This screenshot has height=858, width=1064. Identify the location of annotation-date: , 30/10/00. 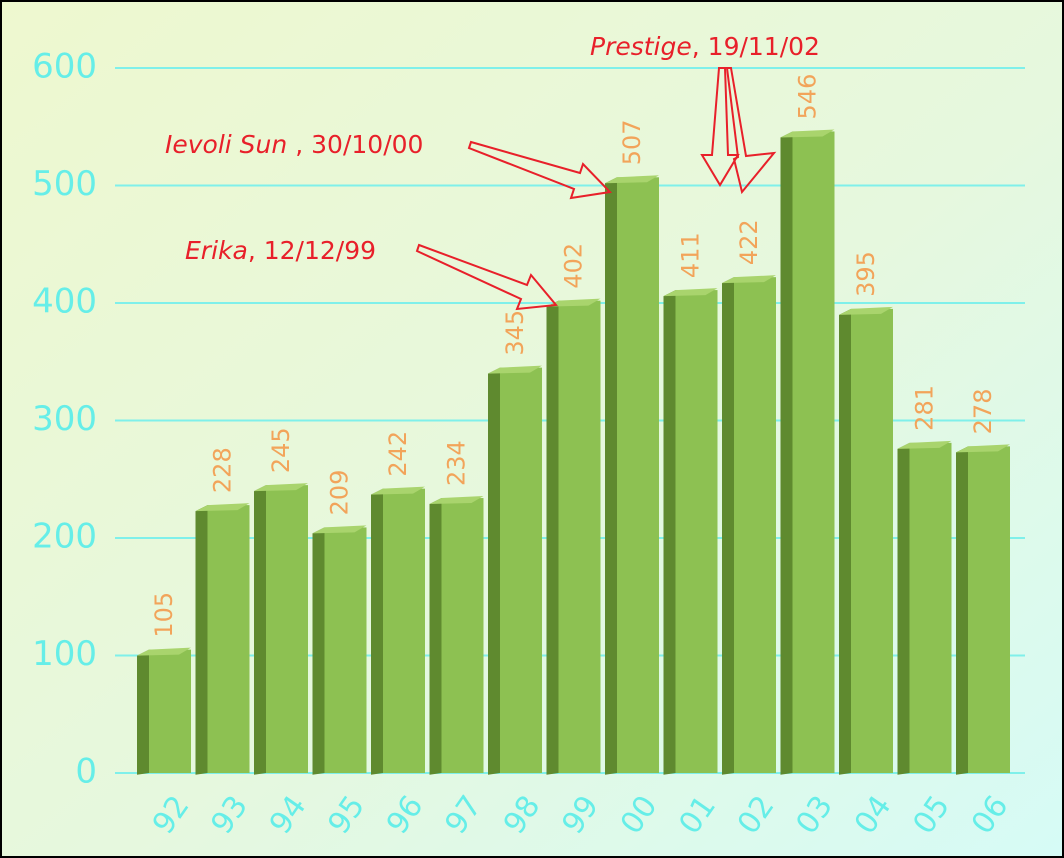
(359, 144).